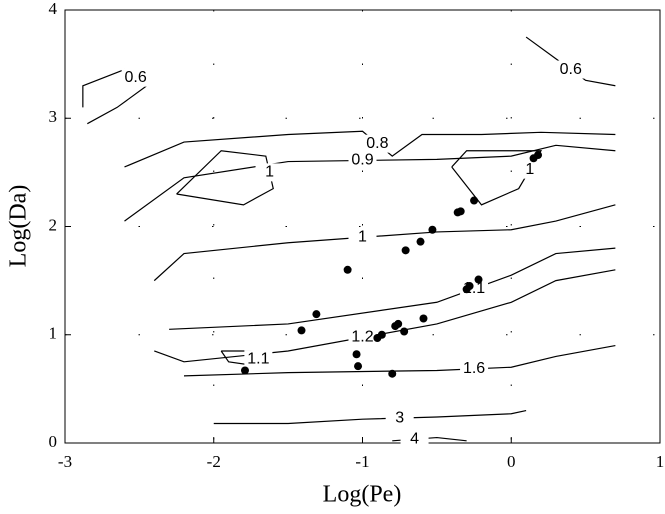  Describe the element at coordinates (53, 9) in the screenshot. I see `y-tick-label: 4` at that location.